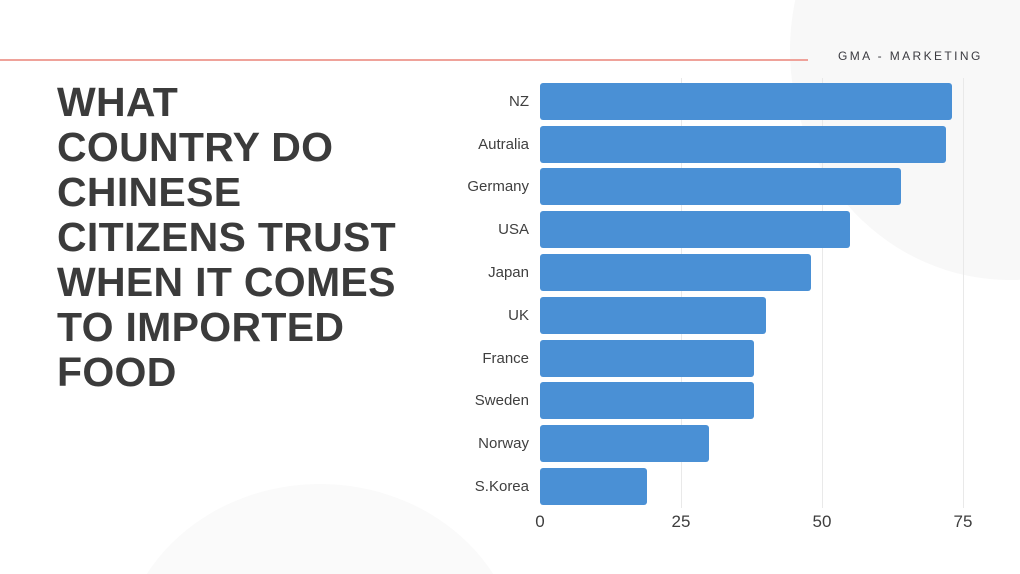 Image resolution: width=1020 pixels, height=574 pixels. Describe the element at coordinates (720, 443) in the screenshot. I see `bar-row: Norway` at that location.